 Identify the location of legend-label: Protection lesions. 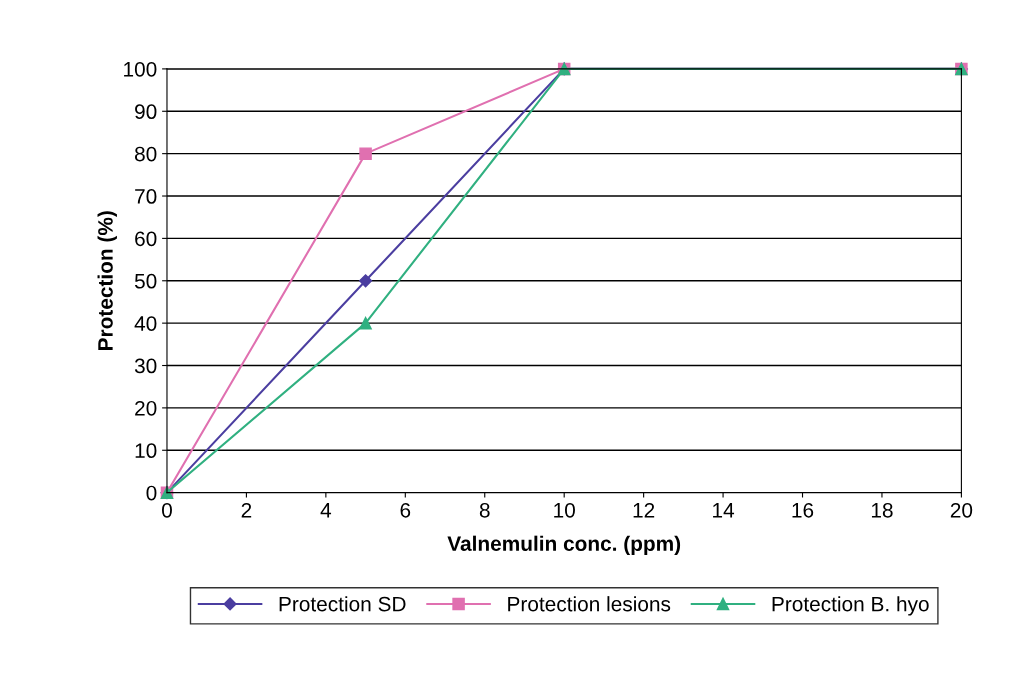
(589, 604).